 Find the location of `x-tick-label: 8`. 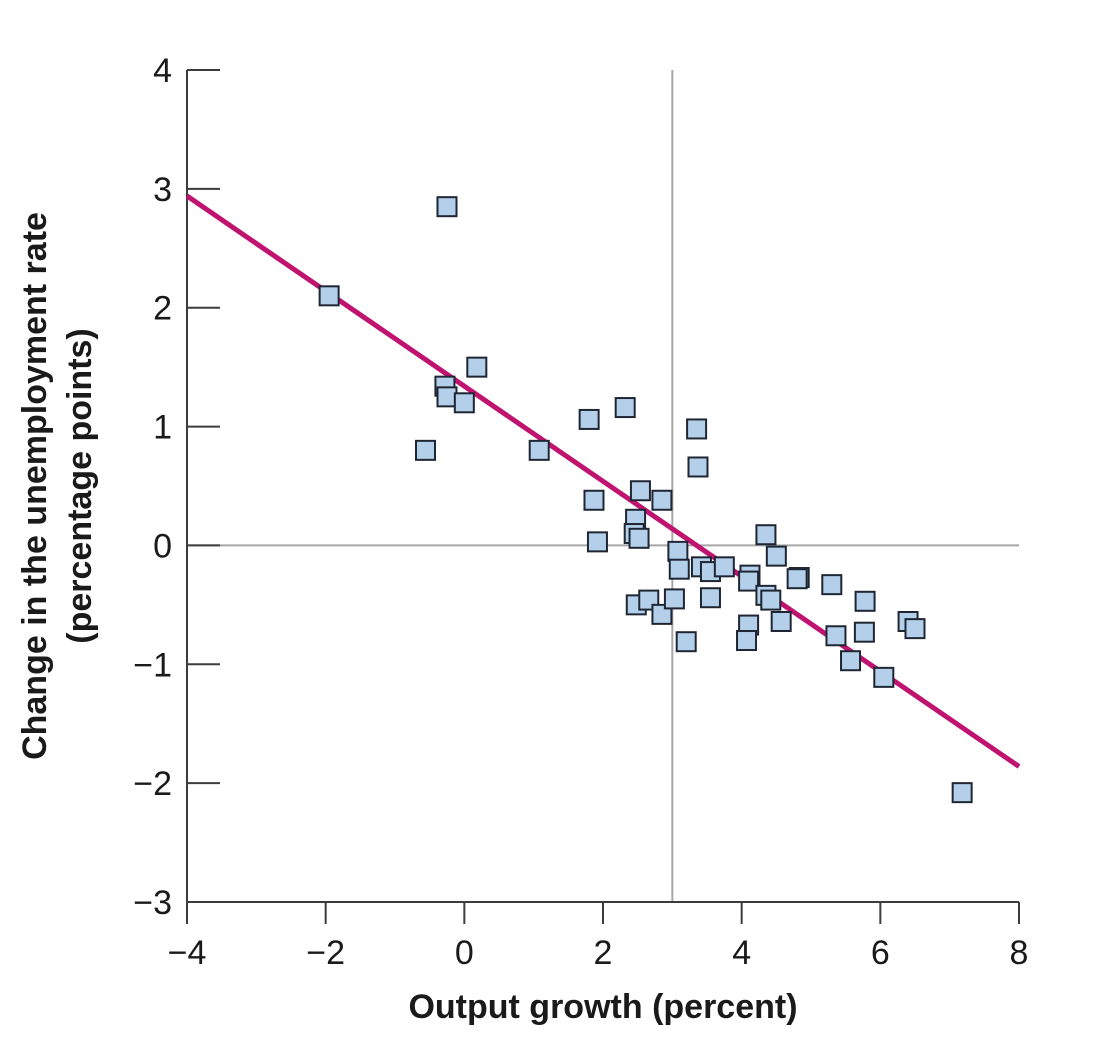

x-tick-label: 8 is located at coordinates (1019, 953).